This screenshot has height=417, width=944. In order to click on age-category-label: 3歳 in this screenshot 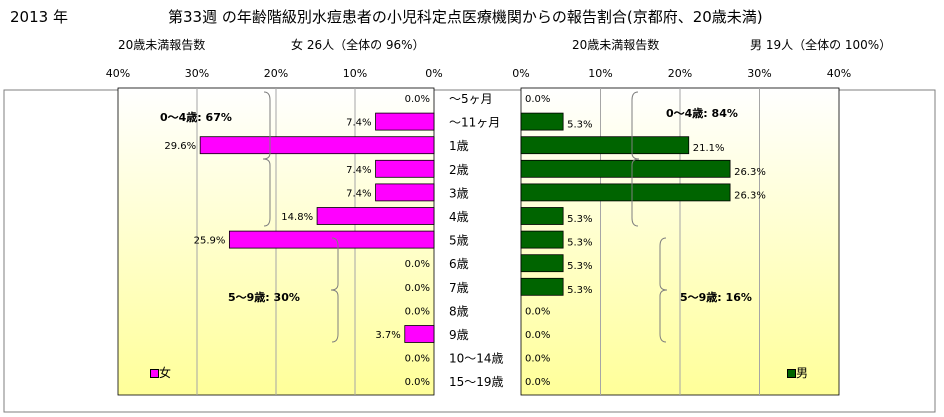, I will do `click(459, 193)`.